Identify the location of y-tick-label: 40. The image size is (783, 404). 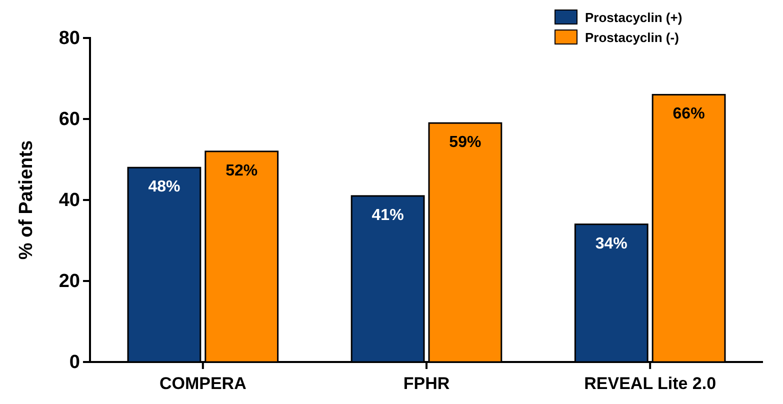
(69, 201).